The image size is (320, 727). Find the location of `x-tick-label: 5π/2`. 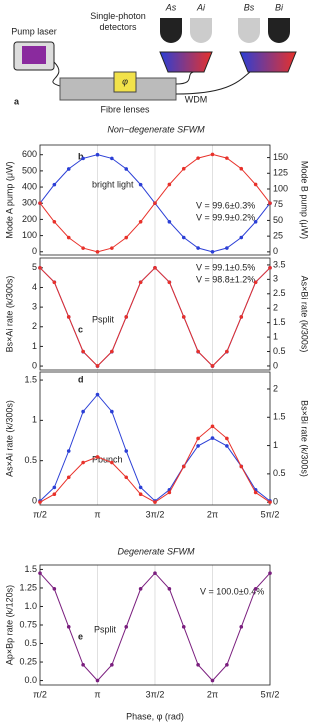

x-tick-label: 5π/2 is located at coordinates (270, 694).